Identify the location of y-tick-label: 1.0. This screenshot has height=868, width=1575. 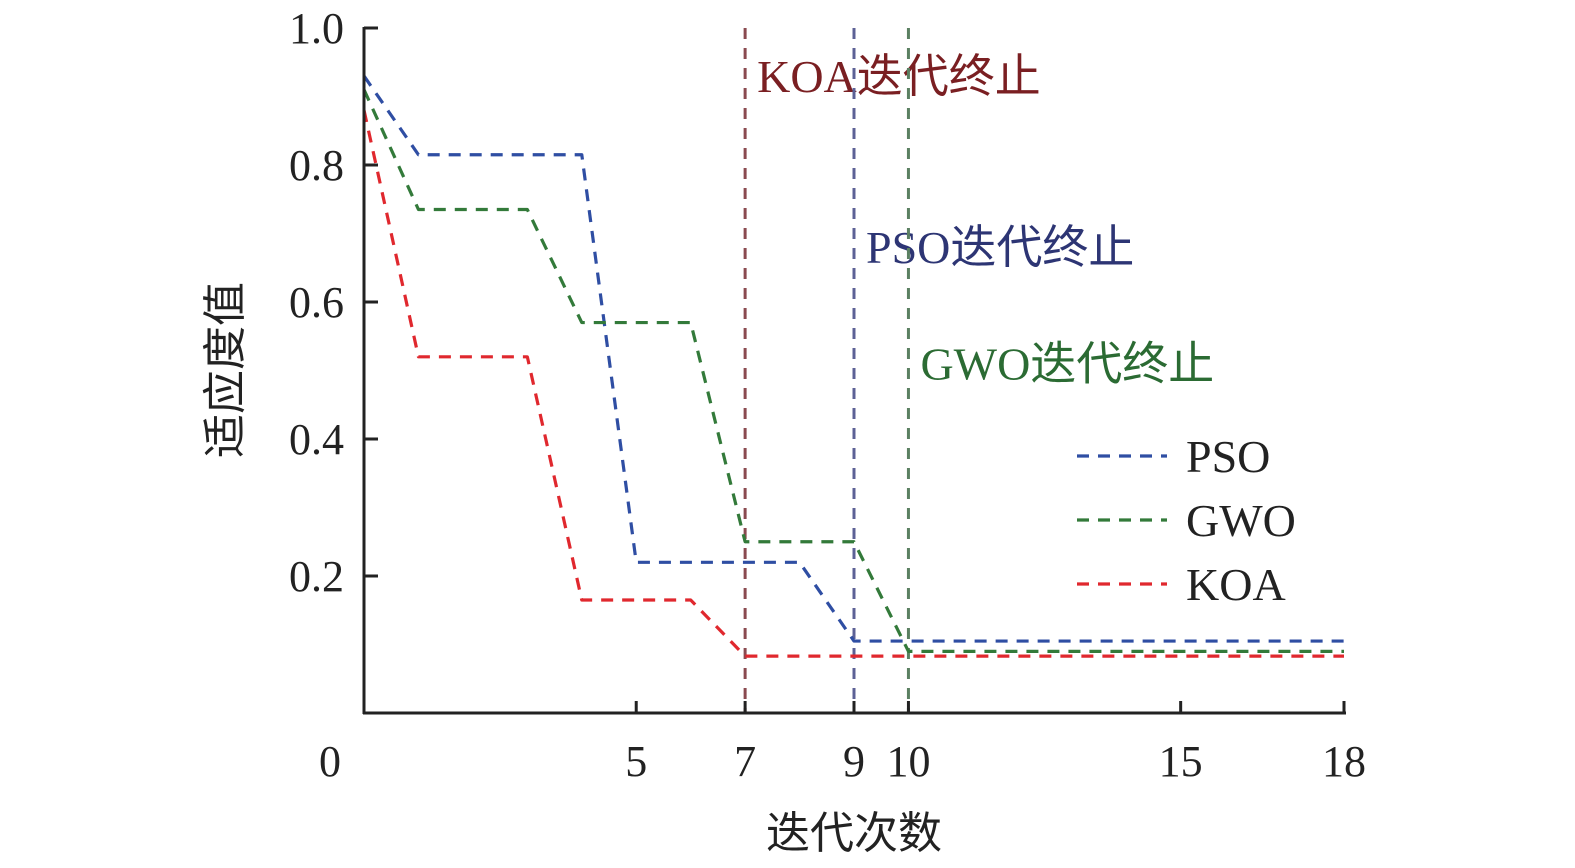
(316, 28).